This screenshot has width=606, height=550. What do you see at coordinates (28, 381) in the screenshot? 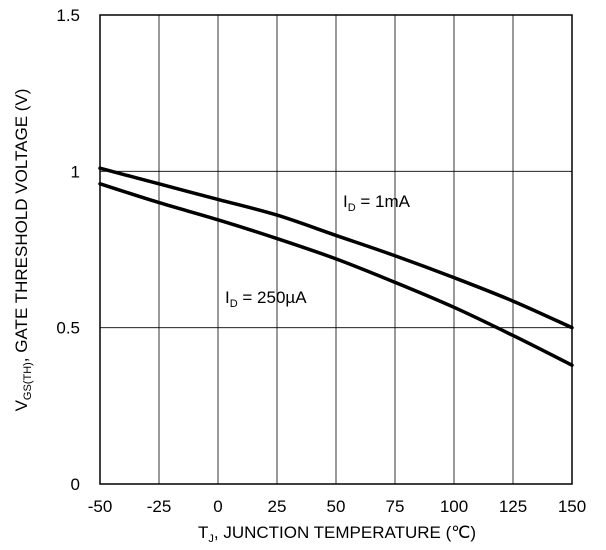
I see `y-axis-label-sub: GS(TH)` at bounding box center [28, 381].